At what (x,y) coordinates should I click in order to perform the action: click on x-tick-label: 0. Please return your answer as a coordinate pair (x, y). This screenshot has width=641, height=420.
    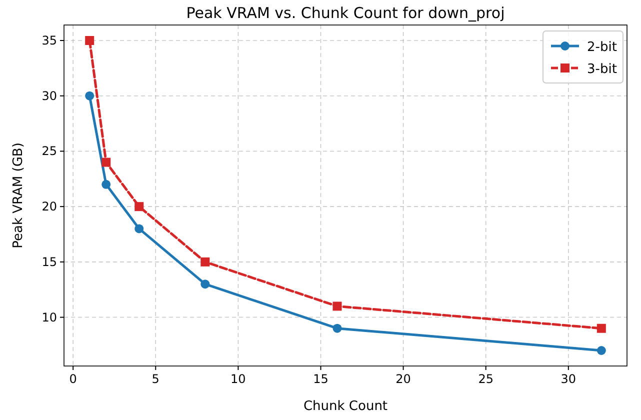
    Looking at the image, I should click on (73, 379).